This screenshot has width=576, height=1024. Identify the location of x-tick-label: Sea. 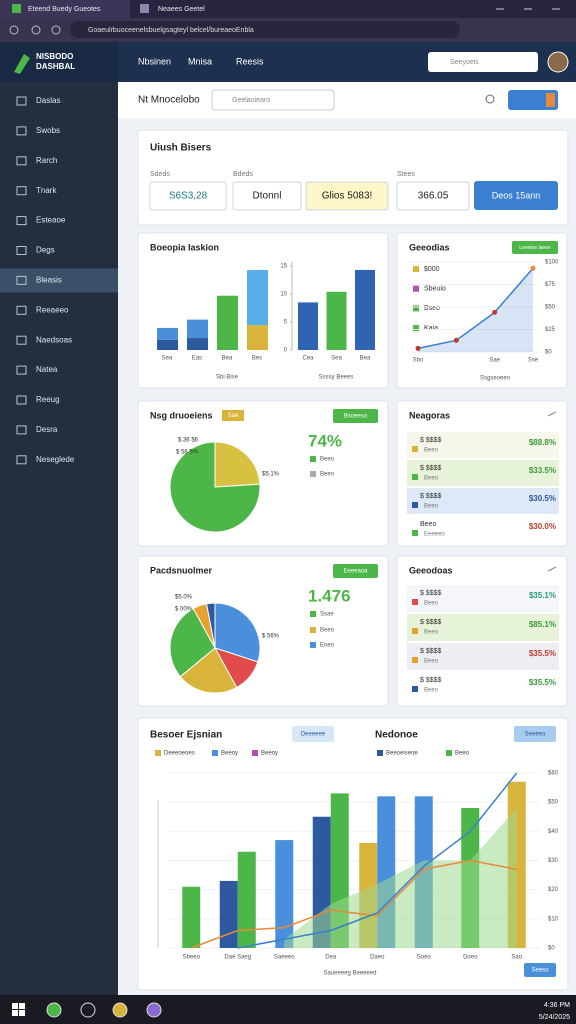
(167, 359).